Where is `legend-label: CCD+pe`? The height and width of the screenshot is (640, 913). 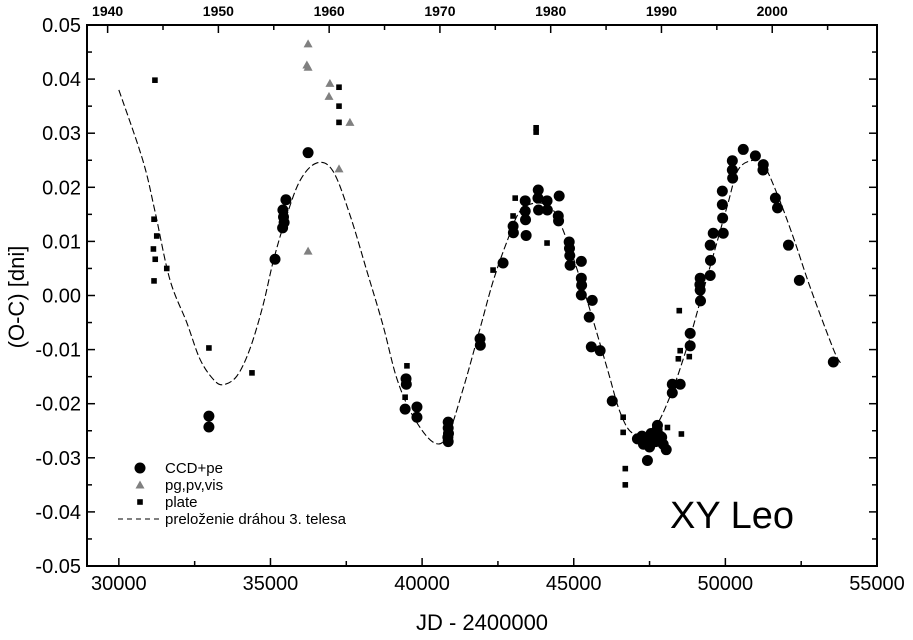
legend-label: CCD+pe is located at coordinates (194, 468).